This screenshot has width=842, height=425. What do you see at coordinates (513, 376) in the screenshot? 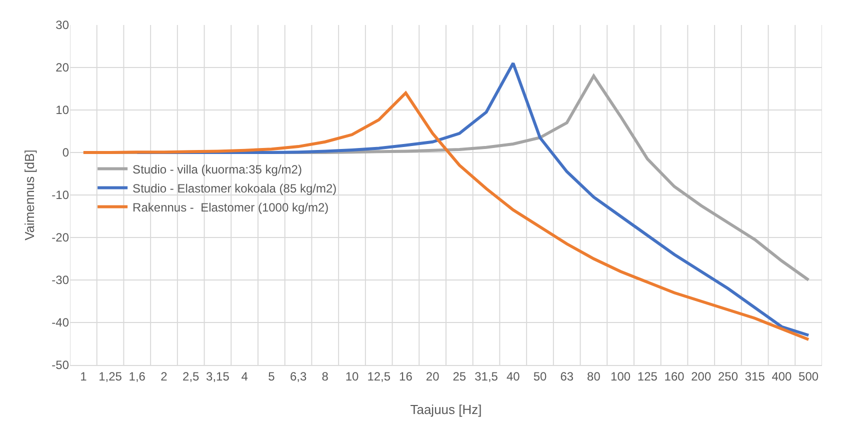
I see `x-tick-label: 40` at bounding box center [513, 376].